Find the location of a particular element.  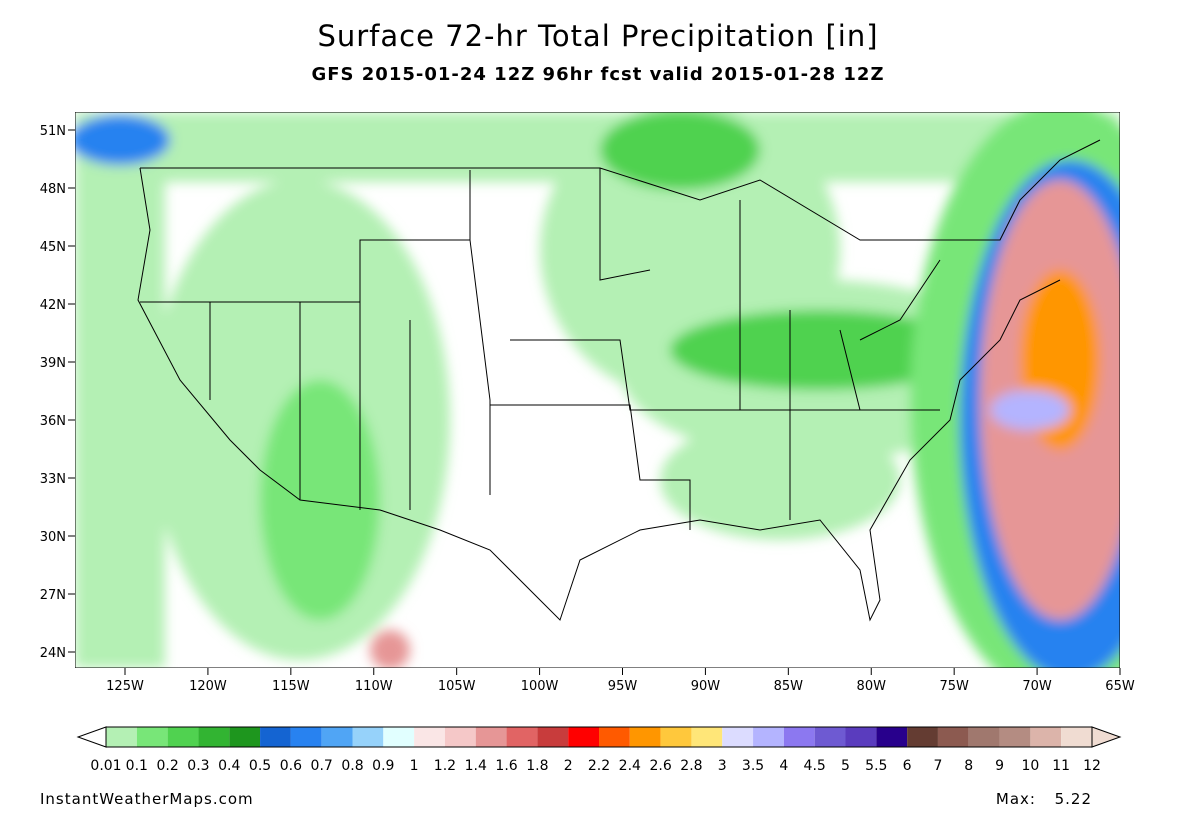

lat-label: 45N is located at coordinates (53, 247).